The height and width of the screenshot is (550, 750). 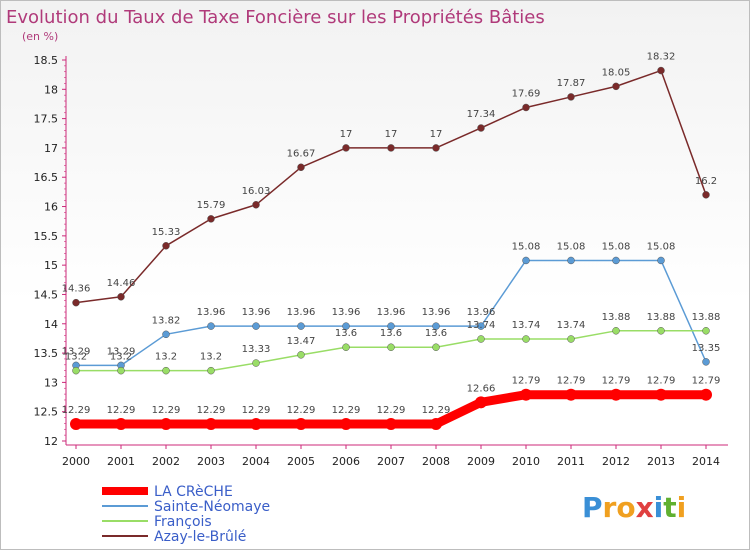 I want to click on data-label: 17.69, so click(x=526, y=93).